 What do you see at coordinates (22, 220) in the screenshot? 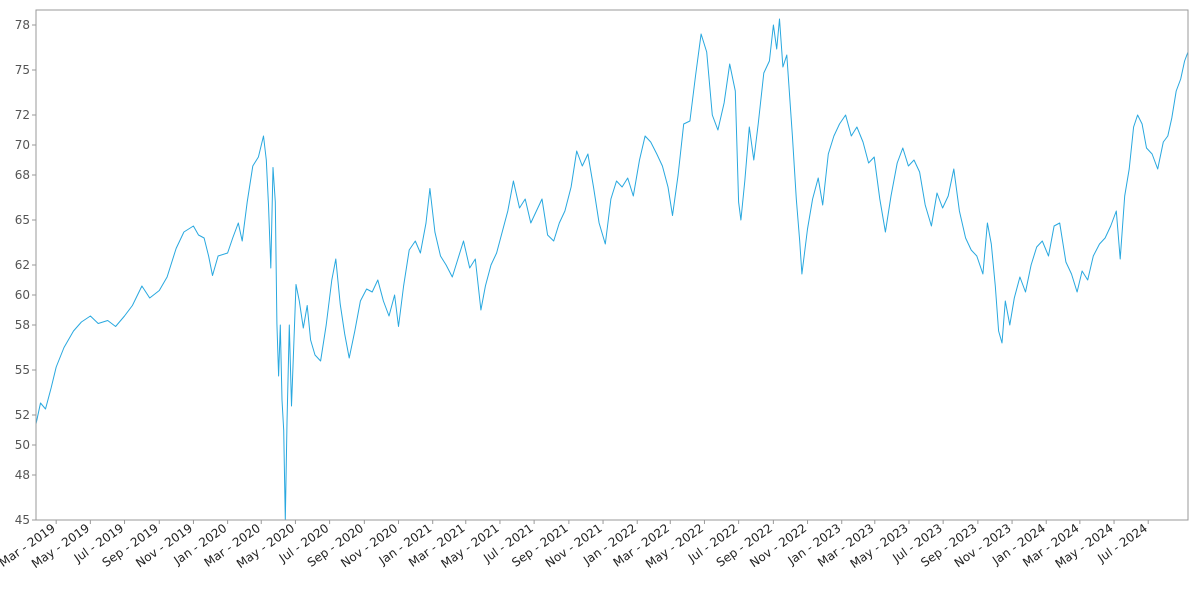
I see `y-tick-label: 65` at bounding box center [22, 220].